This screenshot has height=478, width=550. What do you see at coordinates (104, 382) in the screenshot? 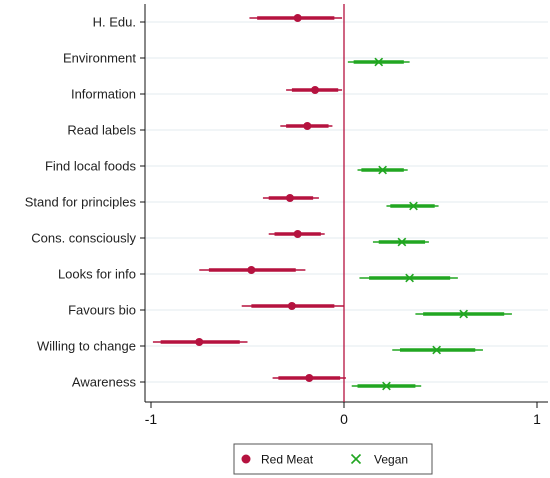
I see `category-label-awareness: Awareness` at bounding box center [104, 382].